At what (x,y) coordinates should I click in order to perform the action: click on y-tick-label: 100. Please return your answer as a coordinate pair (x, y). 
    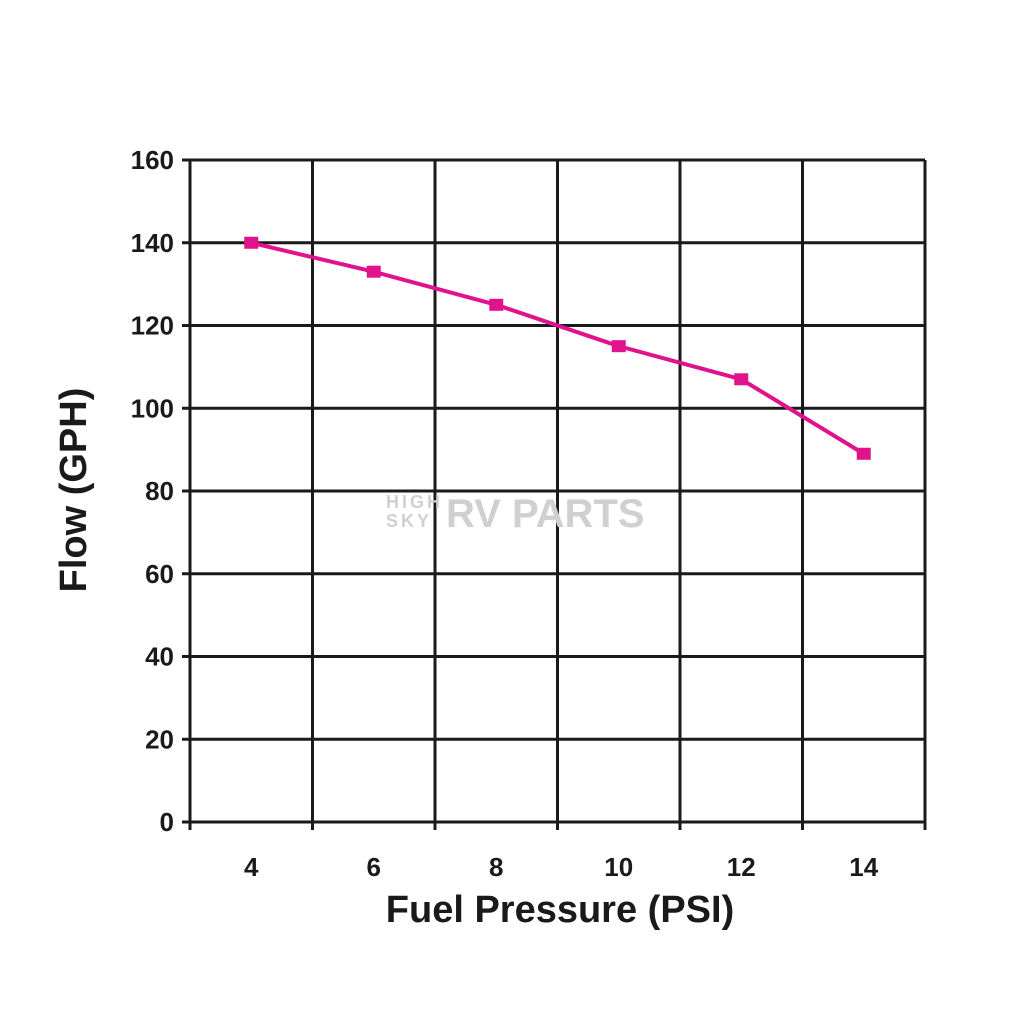
    Looking at the image, I should click on (152, 408).